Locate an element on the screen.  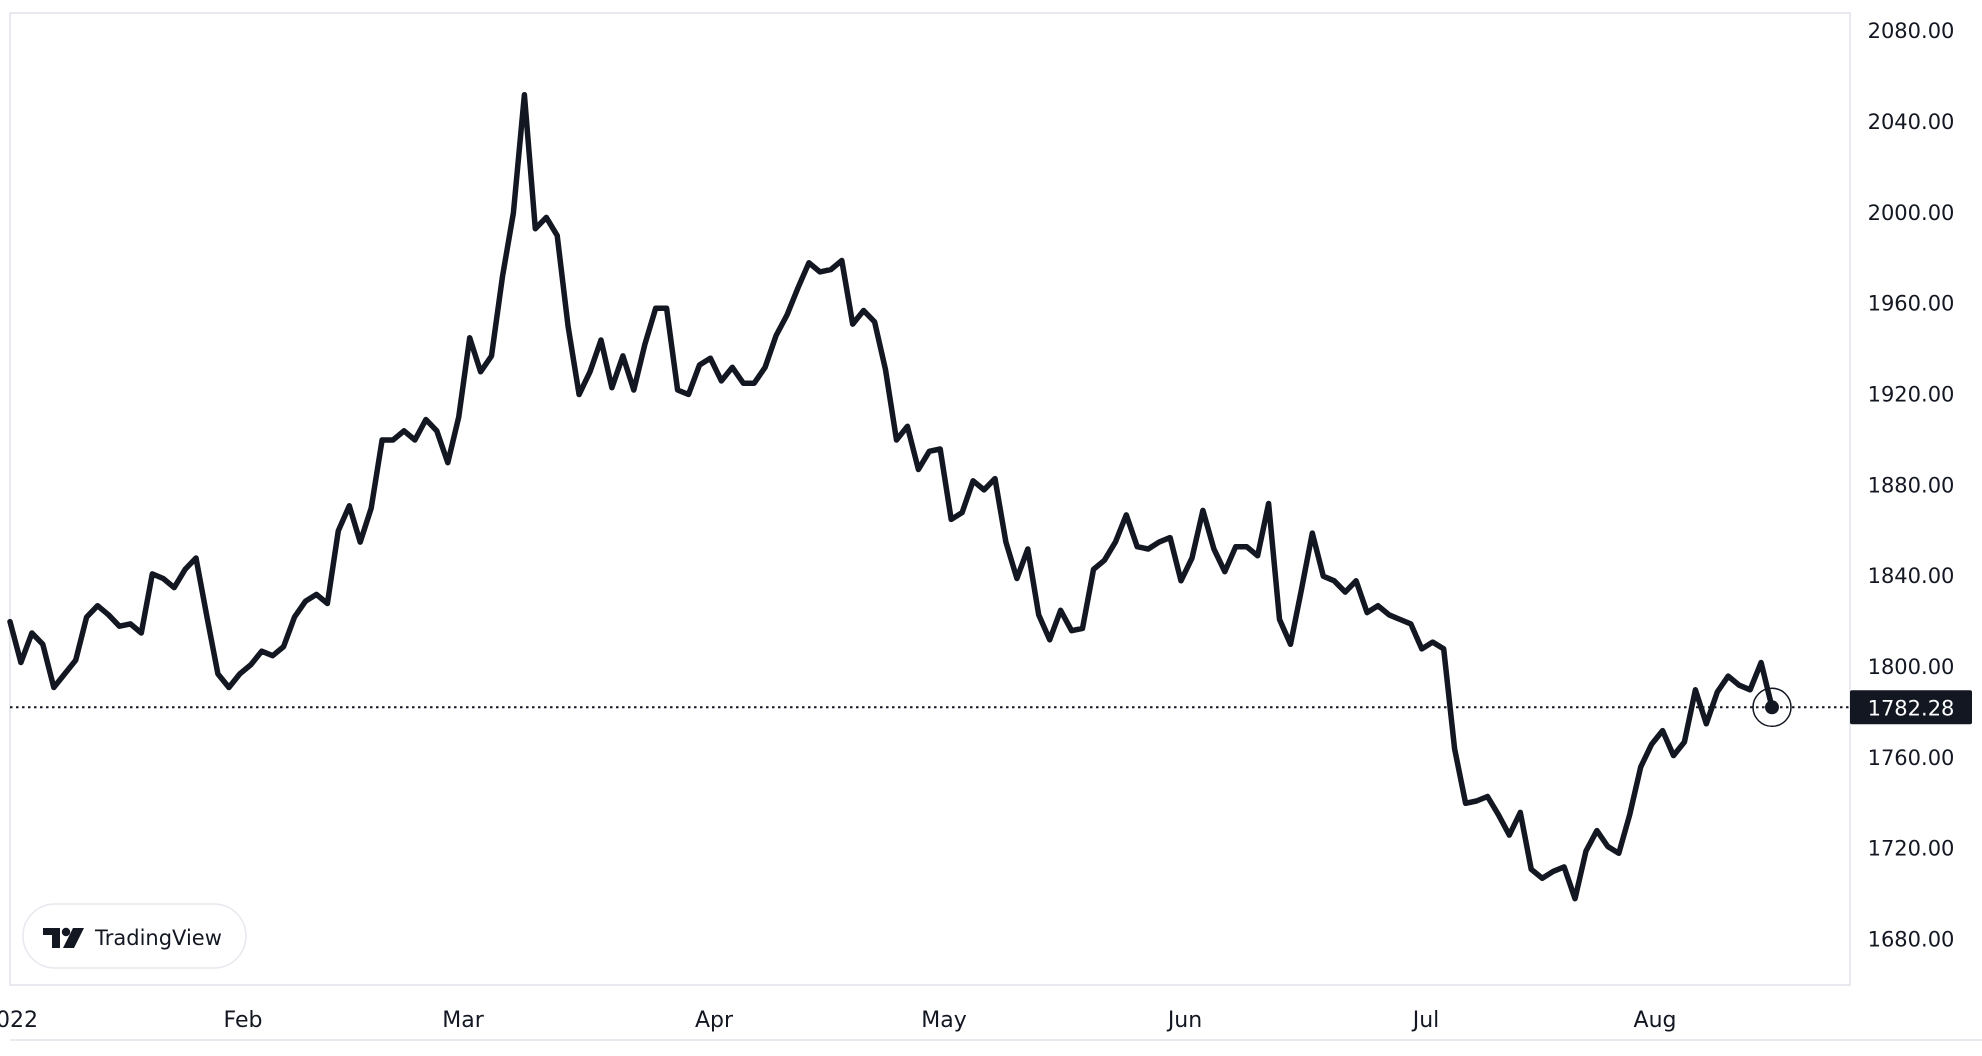
y-tick-label: 1920.00 is located at coordinates (1911, 395).